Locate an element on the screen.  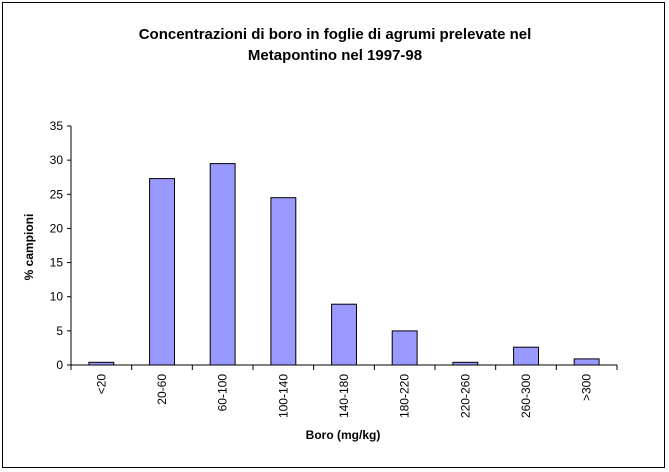
x-tick-label-2: 60-100 is located at coordinates (223, 393).